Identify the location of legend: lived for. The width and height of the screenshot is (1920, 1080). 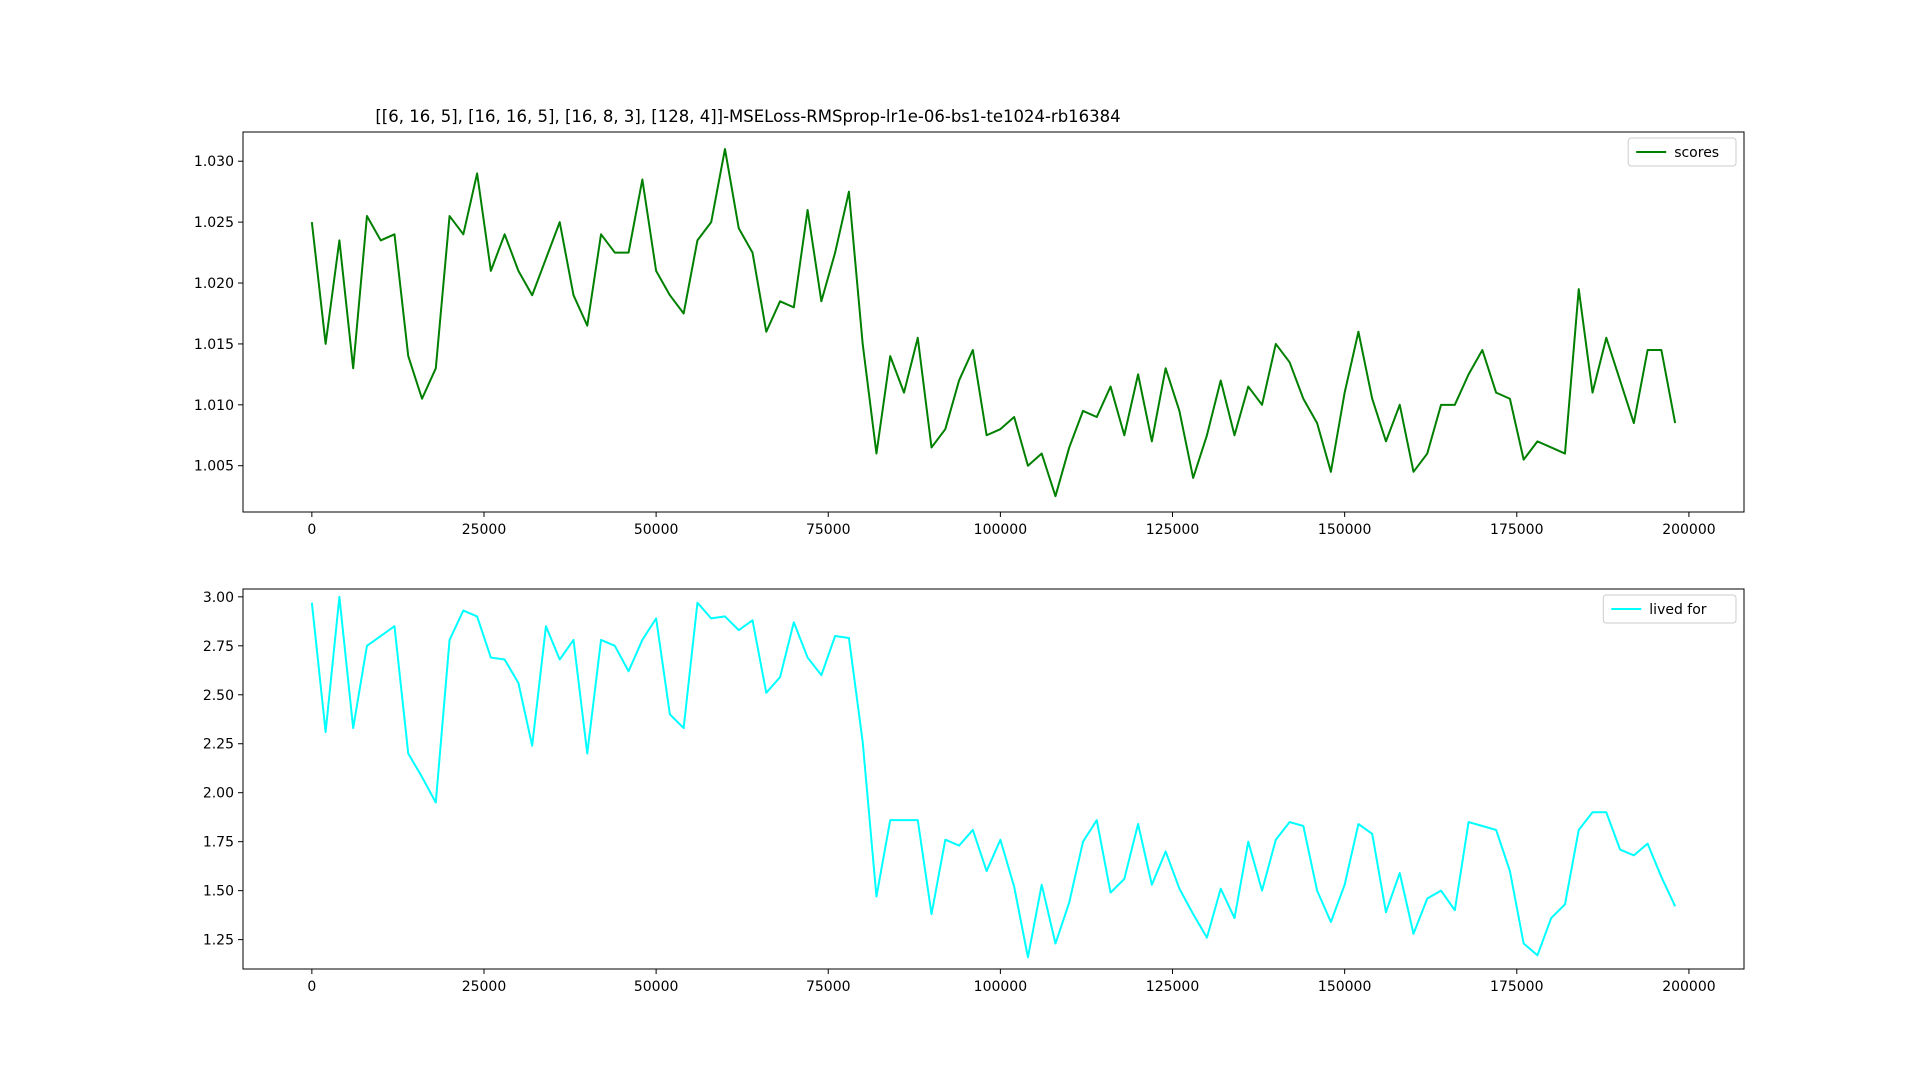
(1669, 609).